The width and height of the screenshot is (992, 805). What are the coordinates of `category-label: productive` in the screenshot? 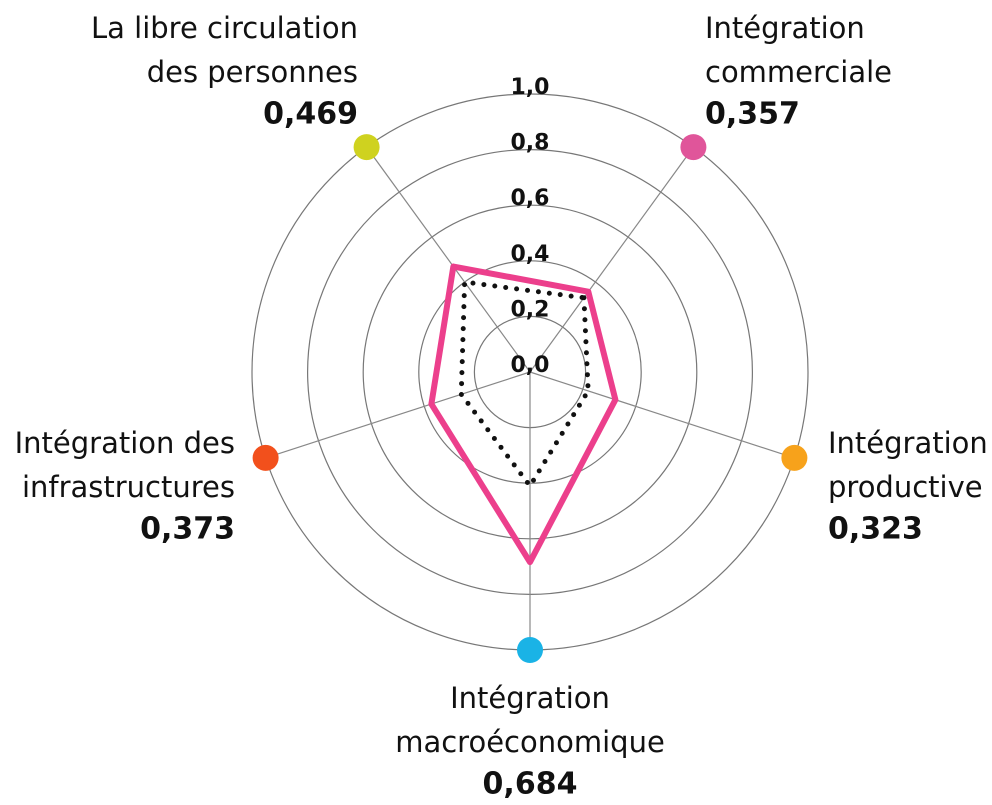 It's located at (905, 487).